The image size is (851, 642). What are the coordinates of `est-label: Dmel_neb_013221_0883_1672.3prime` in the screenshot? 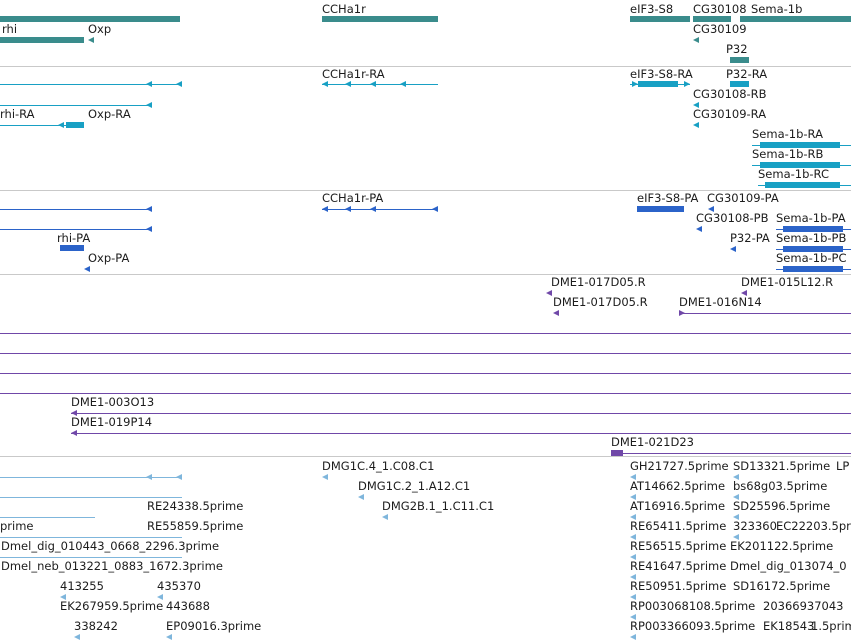 It's located at (112, 566).